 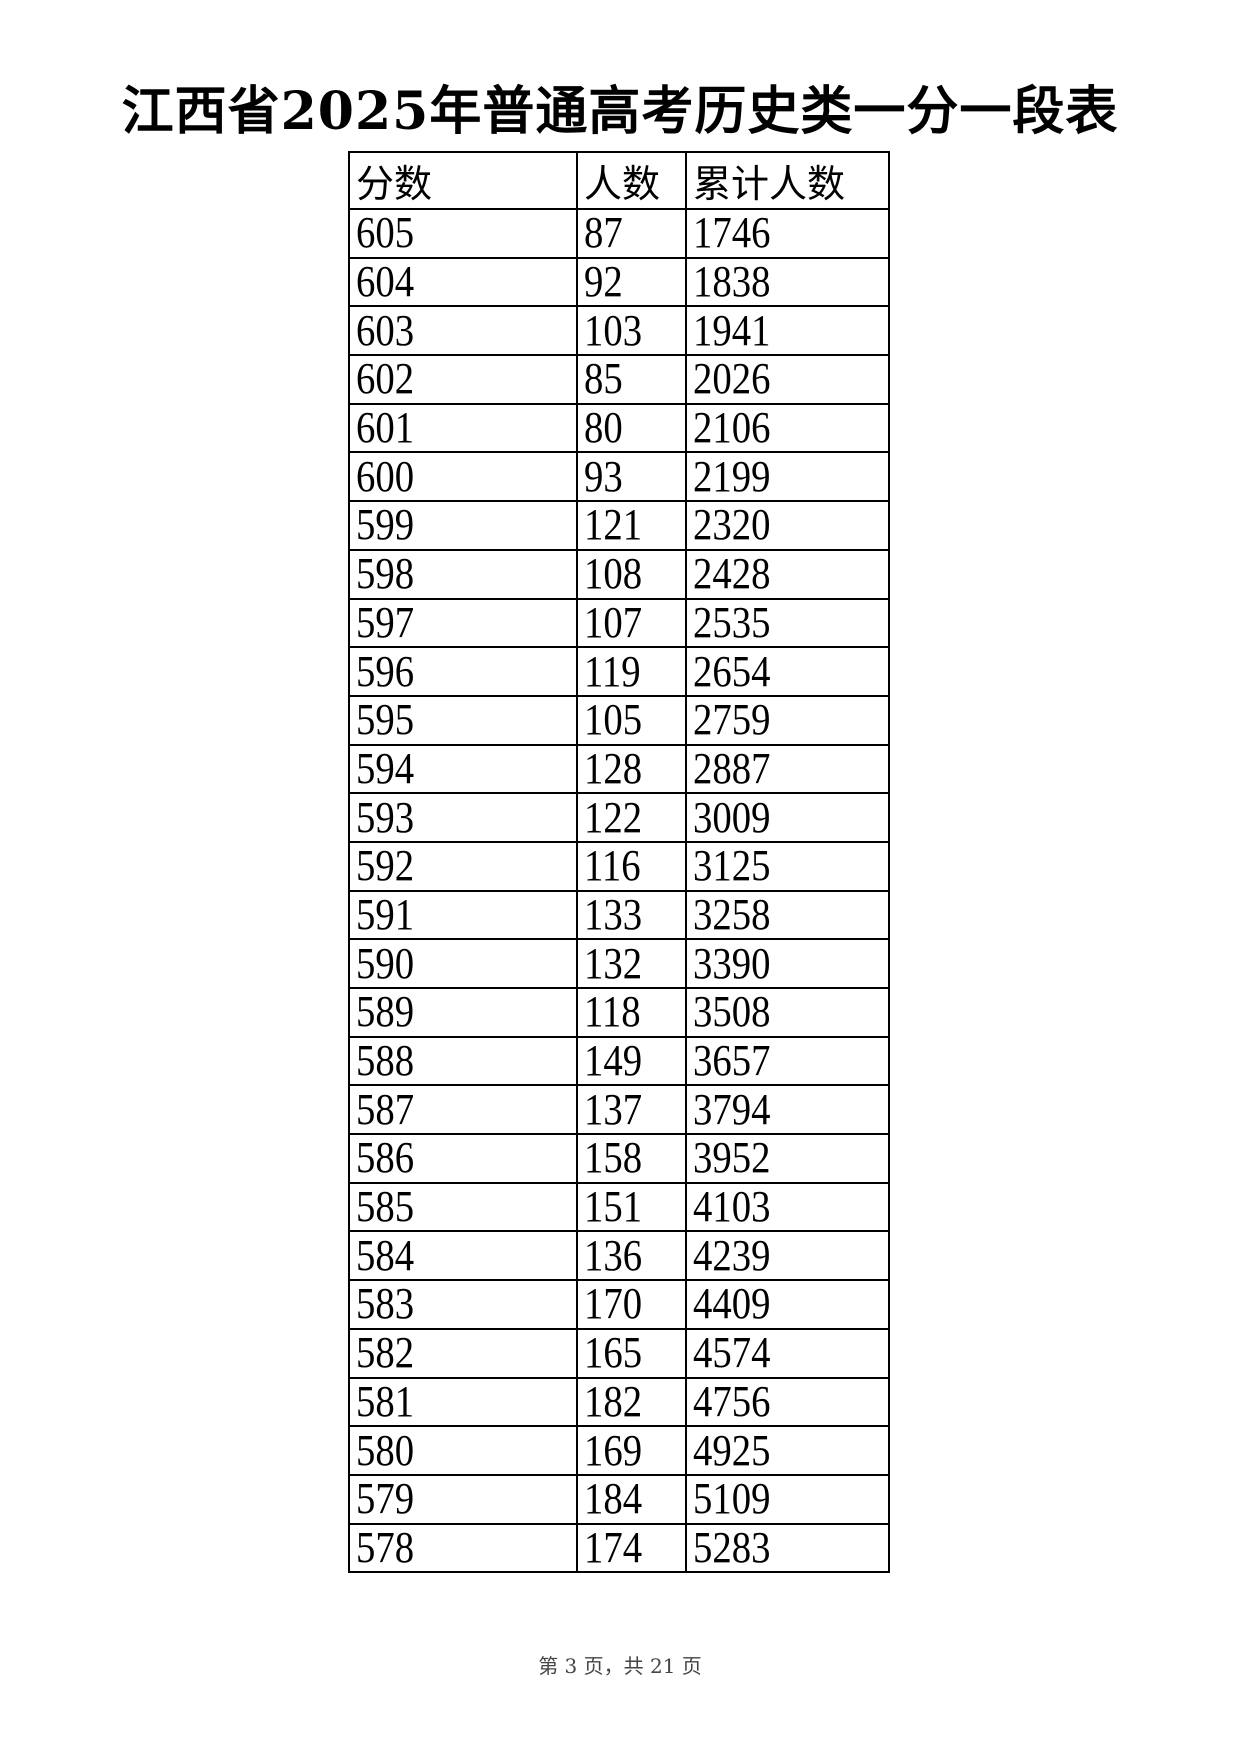 What do you see at coordinates (787, 1353) in the screenshot?
I see `cumulative-cell: 4574` at bounding box center [787, 1353].